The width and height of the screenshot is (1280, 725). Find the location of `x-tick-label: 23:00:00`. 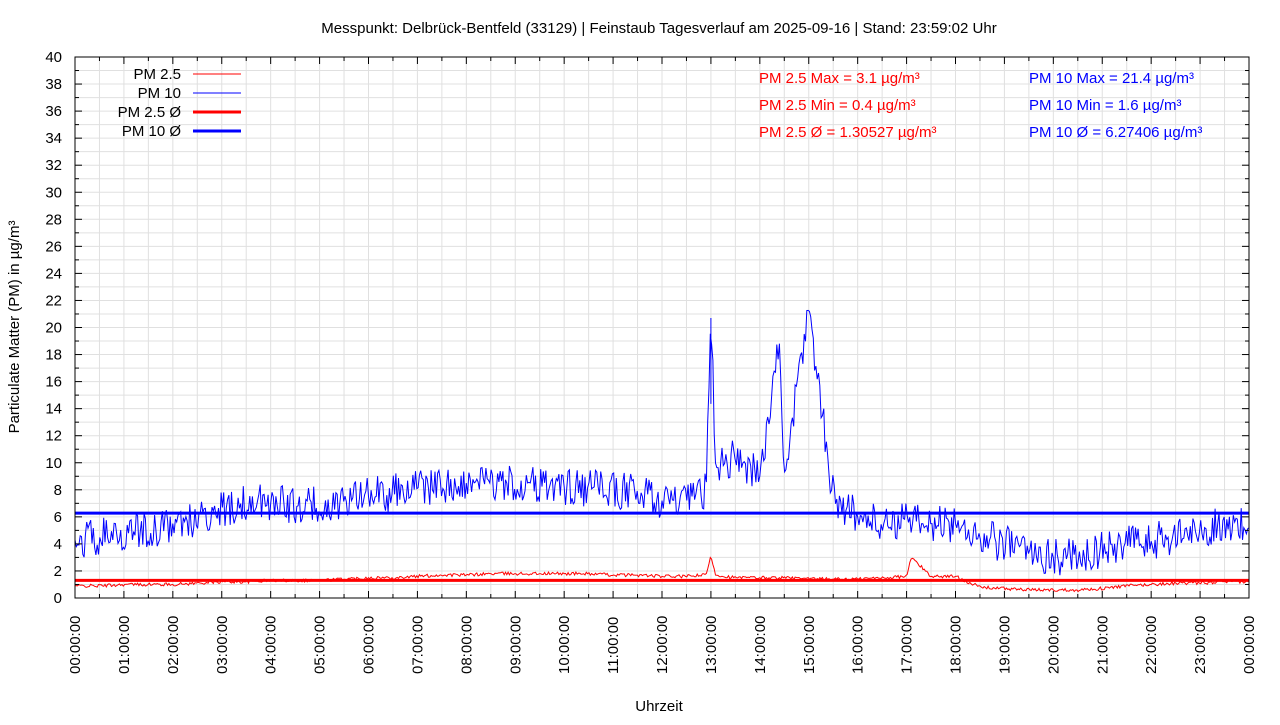

x-tick-label: 23:00:00 is located at coordinates (1200, 645).